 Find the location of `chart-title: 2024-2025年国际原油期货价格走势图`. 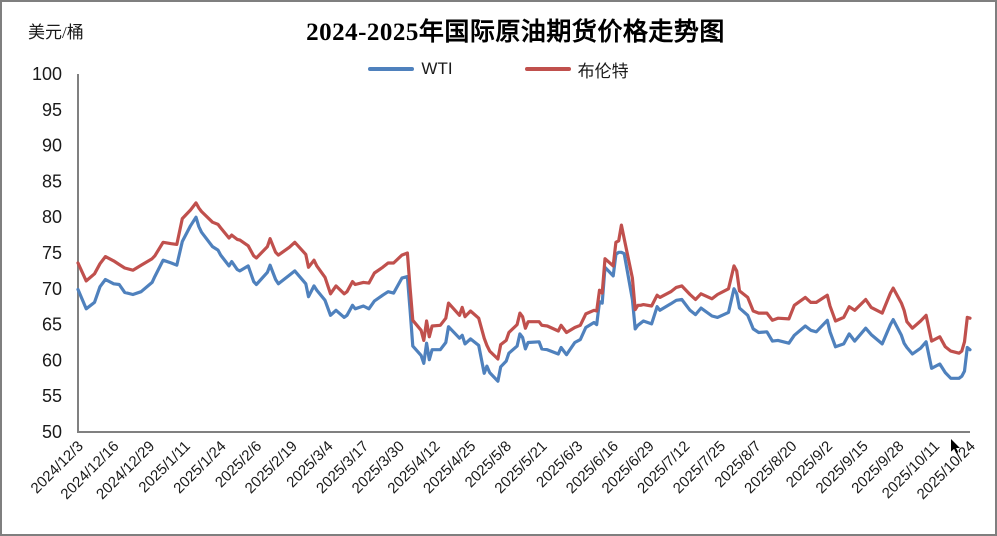

chart-title: 2024-2025年国际原油期货价格走势图 is located at coordinates (515, 32).